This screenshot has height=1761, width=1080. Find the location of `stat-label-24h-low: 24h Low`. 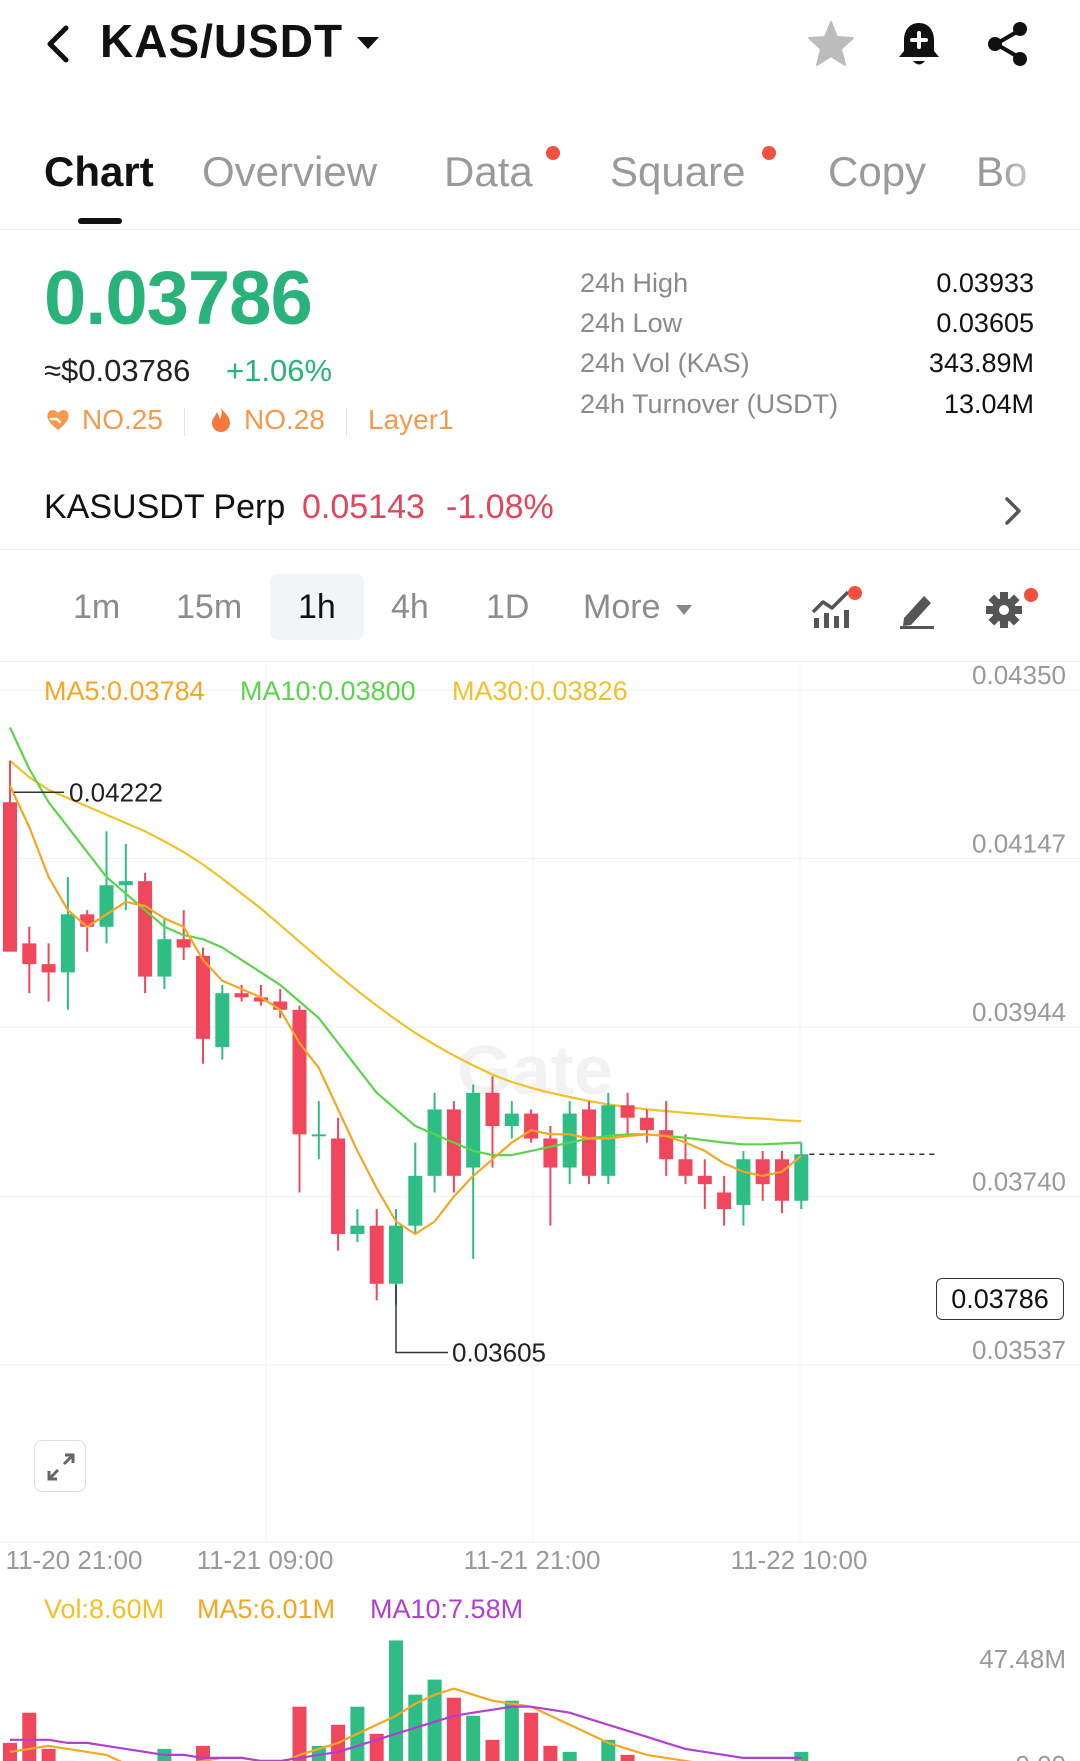

stat-label-24h-low: 24h Low is located at coordinates (631, 323).